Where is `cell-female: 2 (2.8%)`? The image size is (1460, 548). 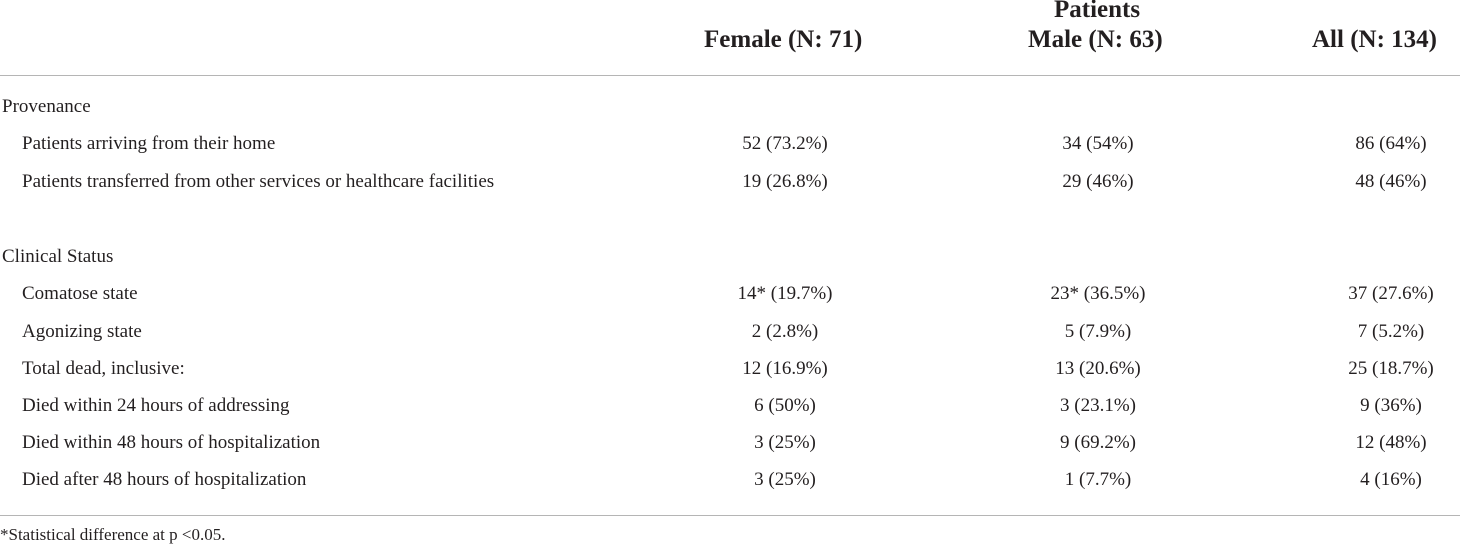 cell-female: 2 (2.8%) is located at coordinates (785, 331).